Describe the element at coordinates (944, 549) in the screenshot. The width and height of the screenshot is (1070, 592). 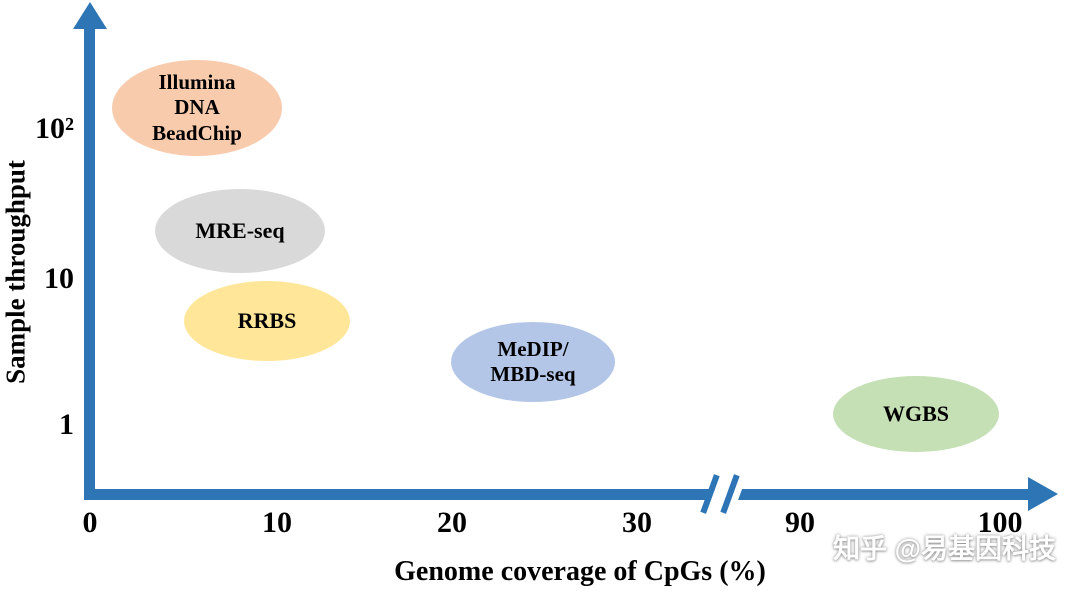
I see `watermark: 知乎 @易基因科技` at that location.